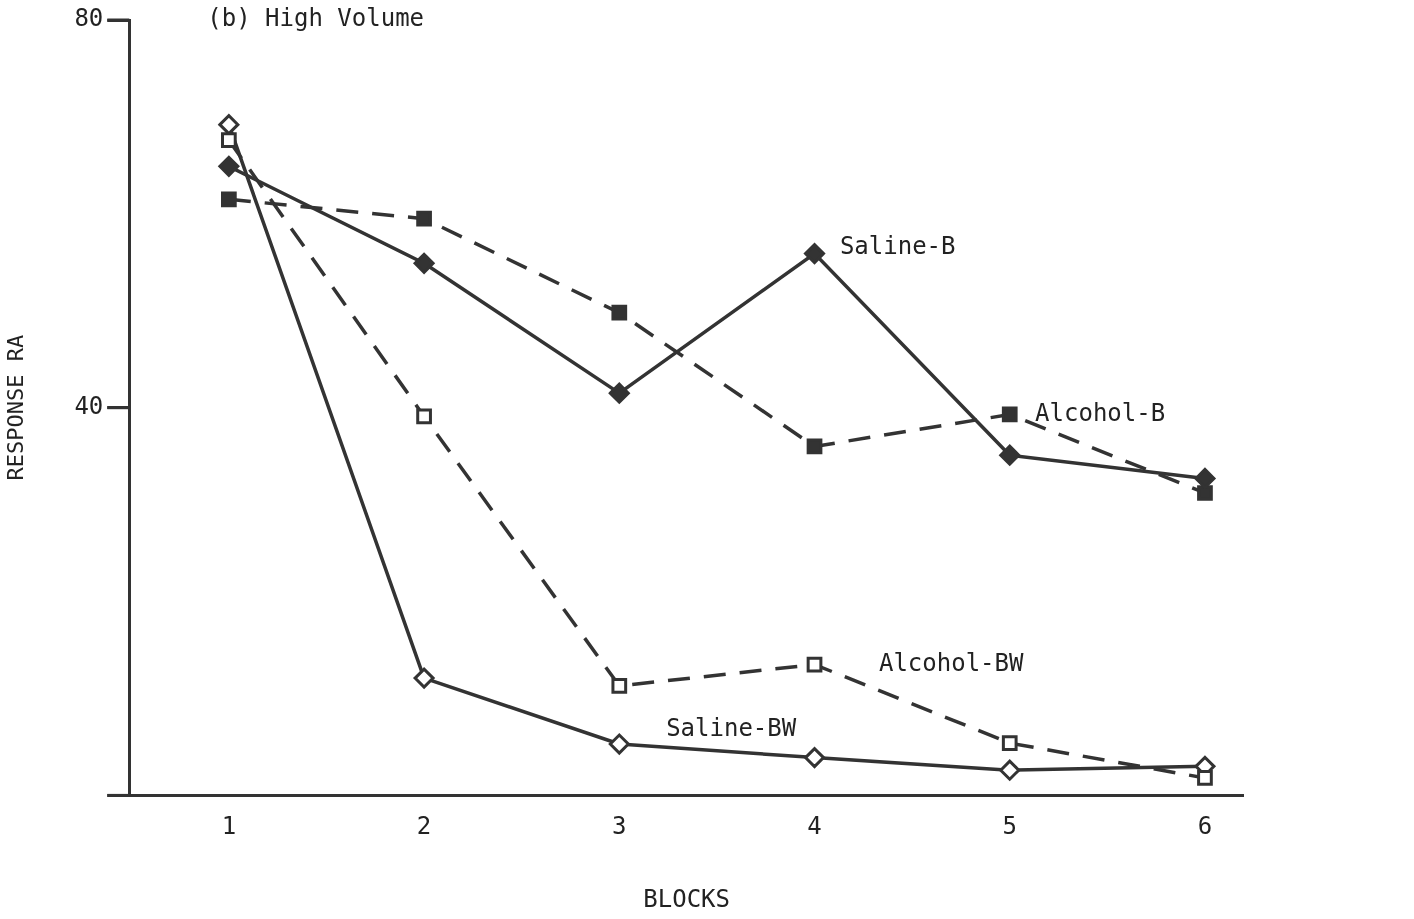  I want to click on x-tick-label: 3, so click(619, 826).